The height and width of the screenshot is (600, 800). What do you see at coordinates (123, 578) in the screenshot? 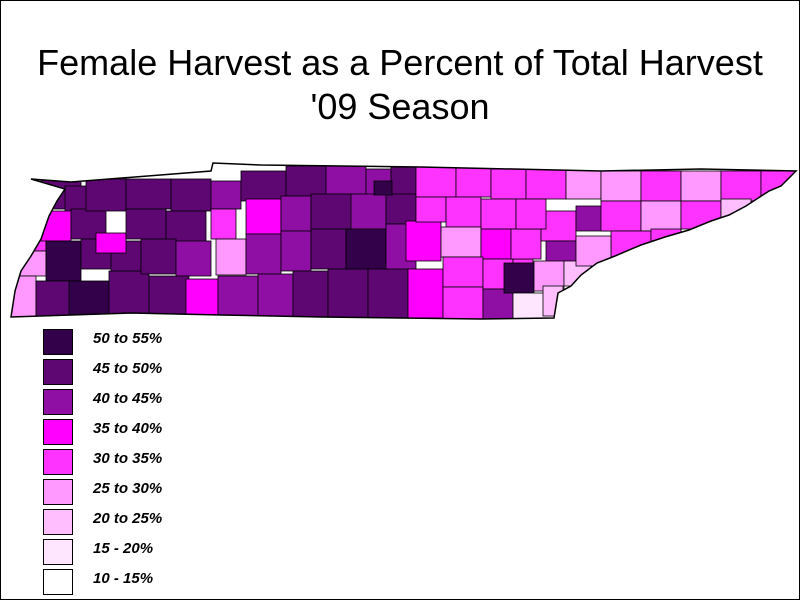
I see `legend-label: 10 - 15%` at bounding box center [123, 578].